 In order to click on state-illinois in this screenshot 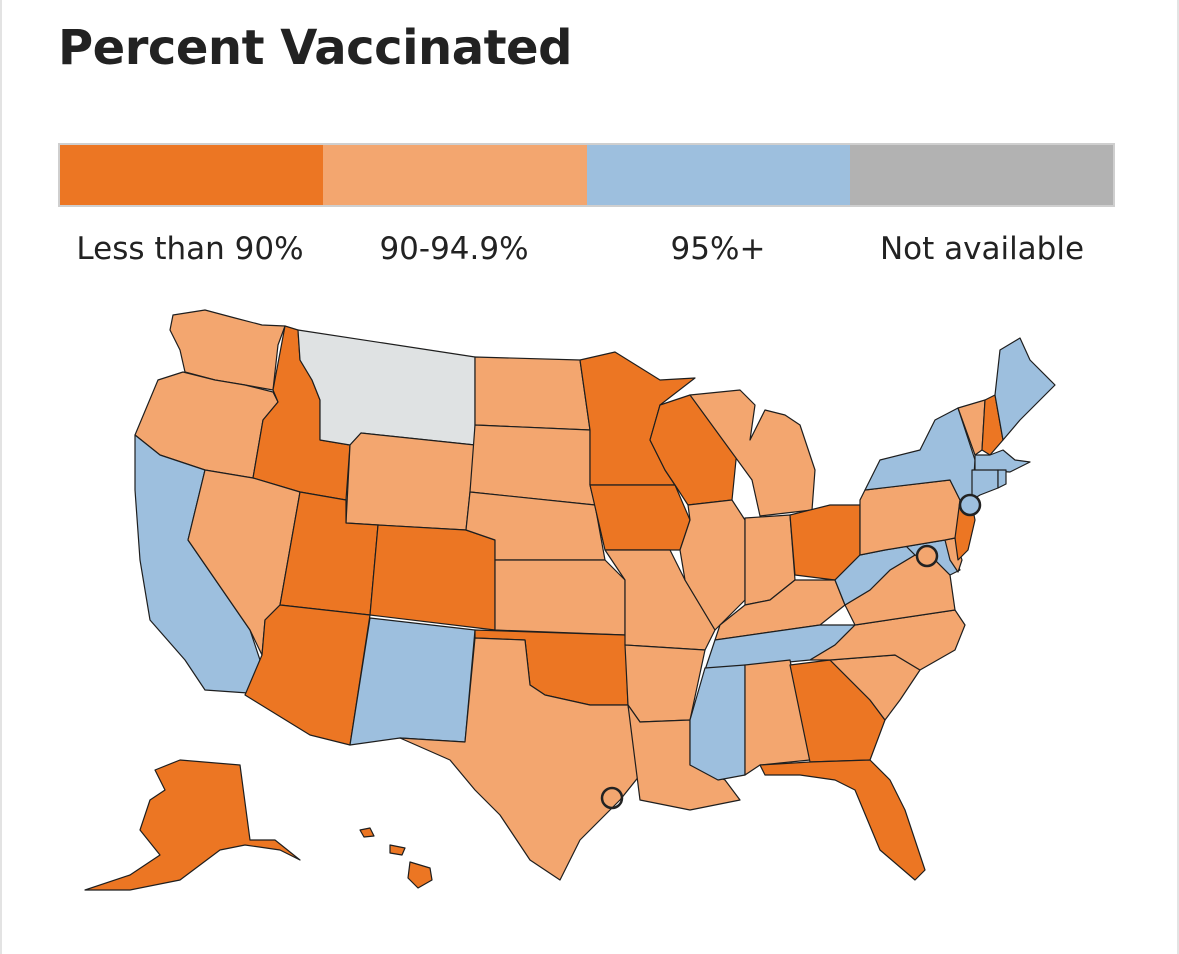, I will do `click(712, 565)`.